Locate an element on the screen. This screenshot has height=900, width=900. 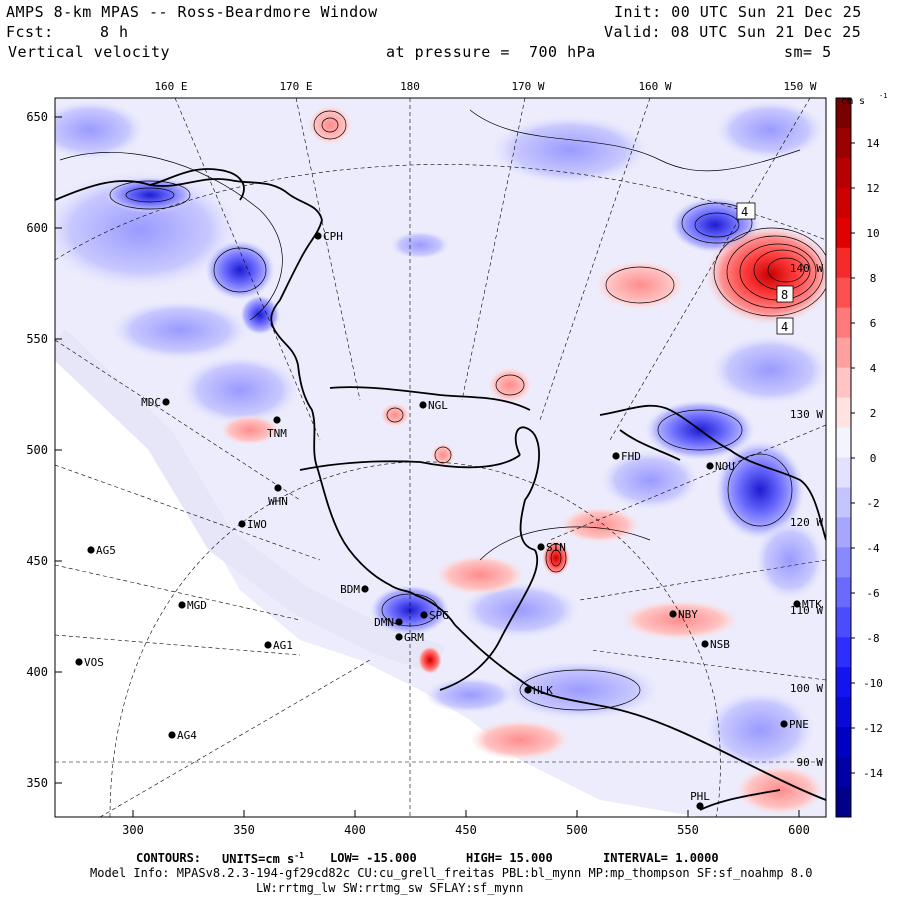
station-label-phl: PHL is located at coordinates (700, 796).